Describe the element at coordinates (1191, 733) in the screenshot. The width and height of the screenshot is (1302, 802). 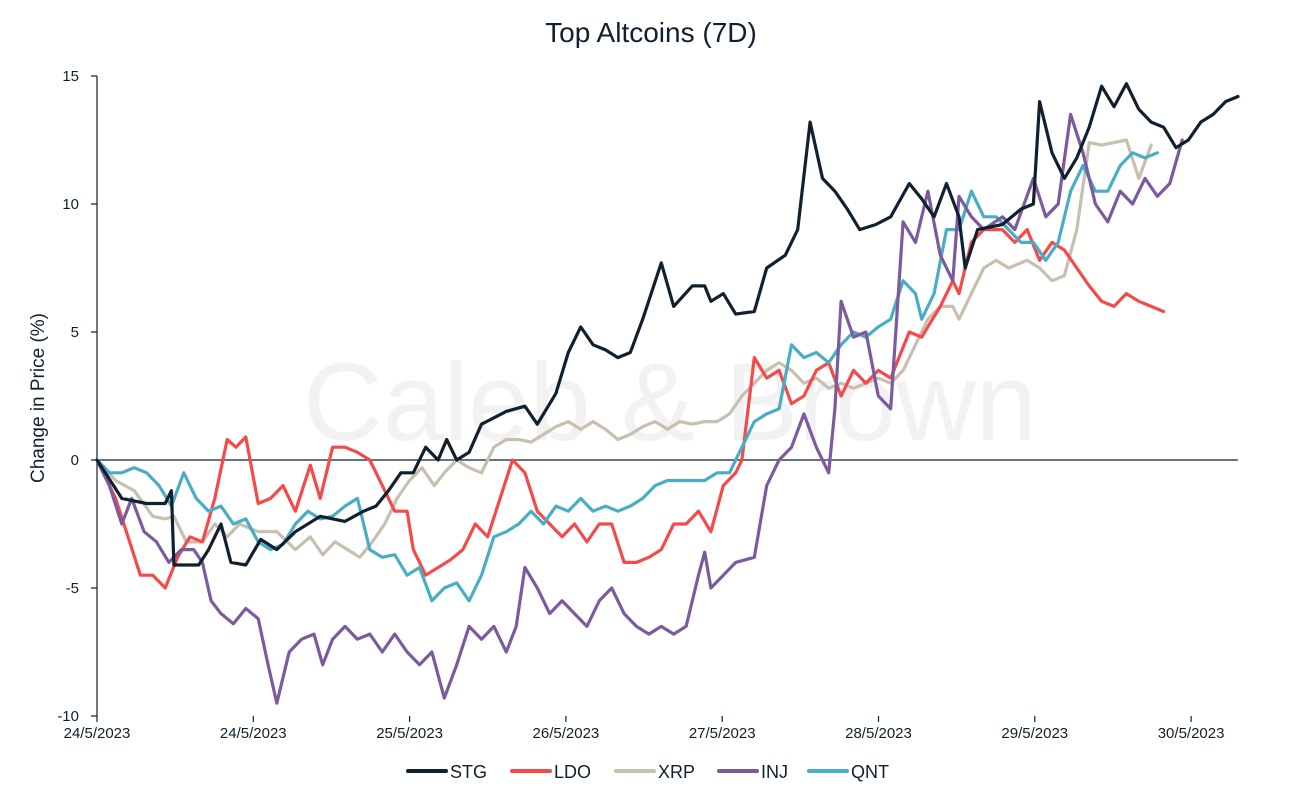
I see `x-tick-label: 30/5/2023` at that location.